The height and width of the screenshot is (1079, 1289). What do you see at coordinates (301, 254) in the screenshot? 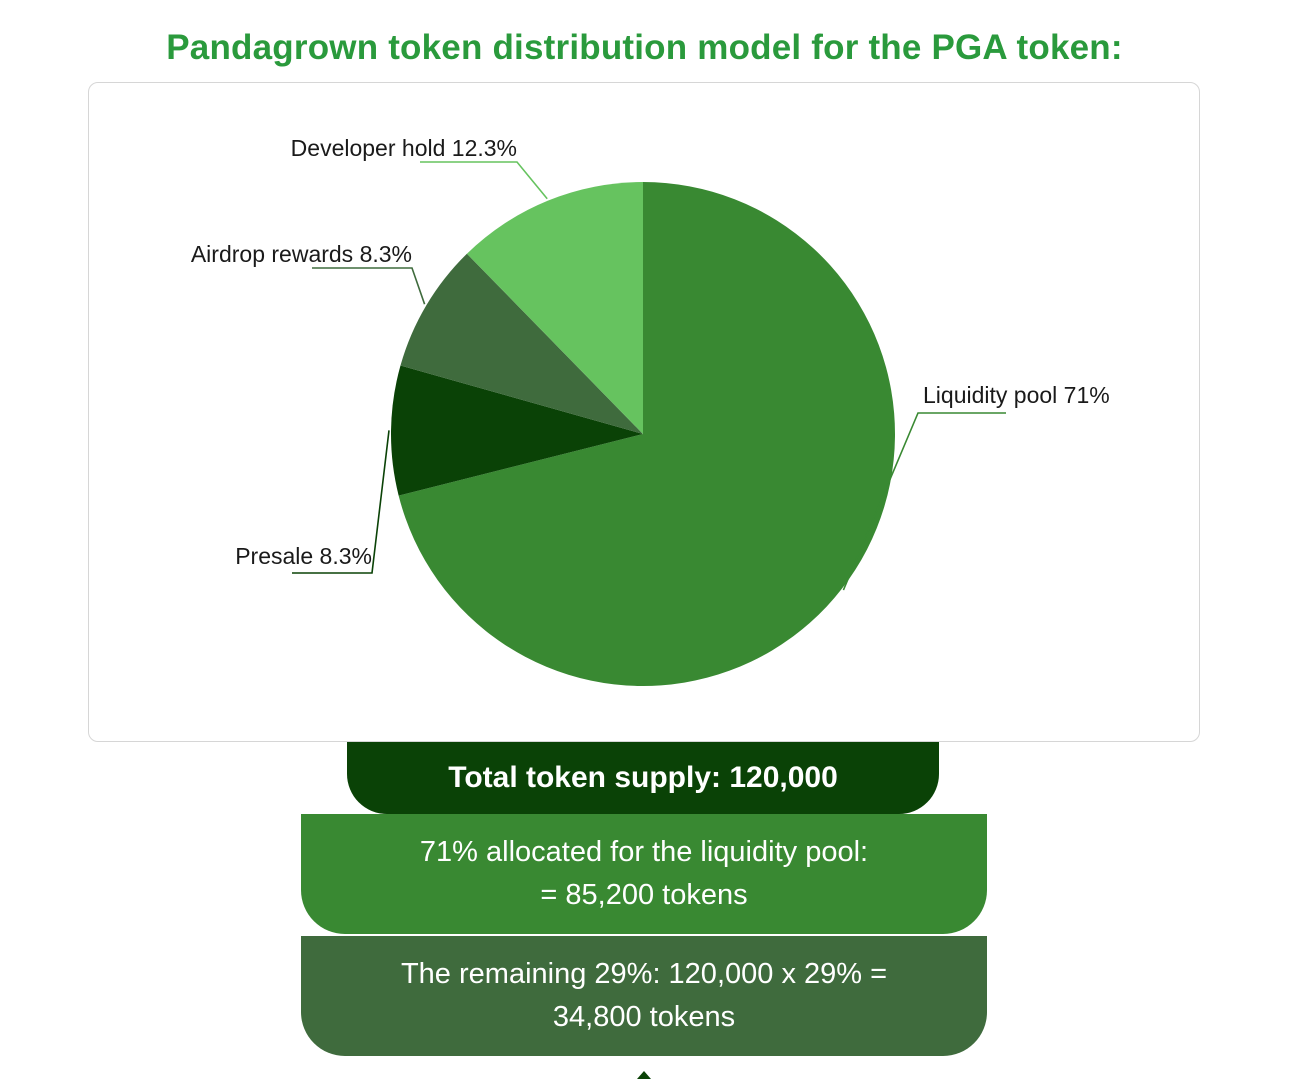
I see `slice-label: Airdrop rewards 8.3%` at bounding box center [301, 254].